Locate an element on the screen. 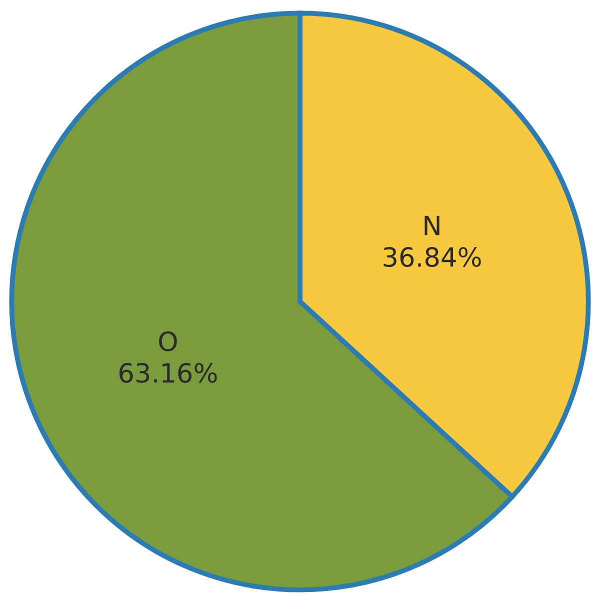 The image size is (600, 603). data-label: 63.16% is located at coordinates (168, 372).